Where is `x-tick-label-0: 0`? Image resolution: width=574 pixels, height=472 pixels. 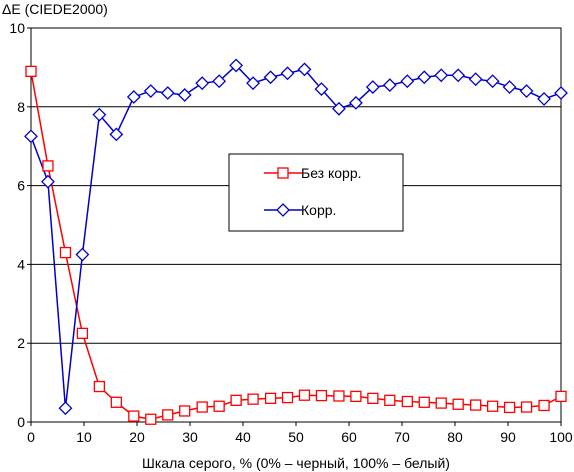 x-tick-label-0: 0 is located at coordinates (31, 437).